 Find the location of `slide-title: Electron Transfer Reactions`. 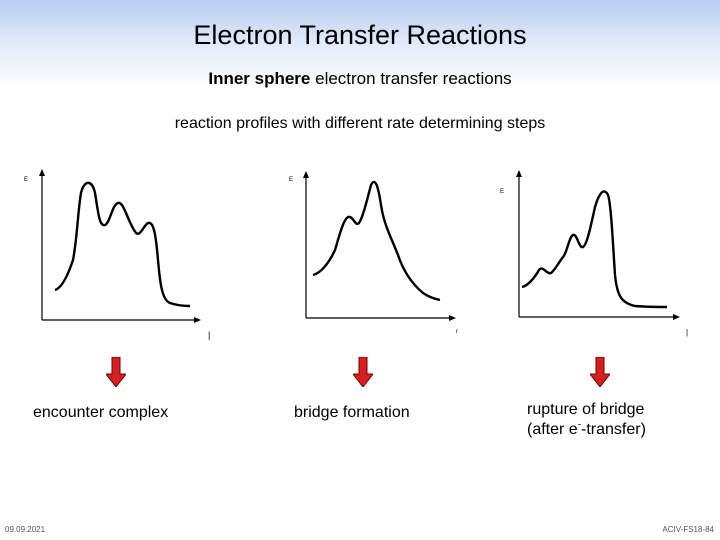

slide-title: Electron Transfer Reactions is located at coordinates (360, 35).